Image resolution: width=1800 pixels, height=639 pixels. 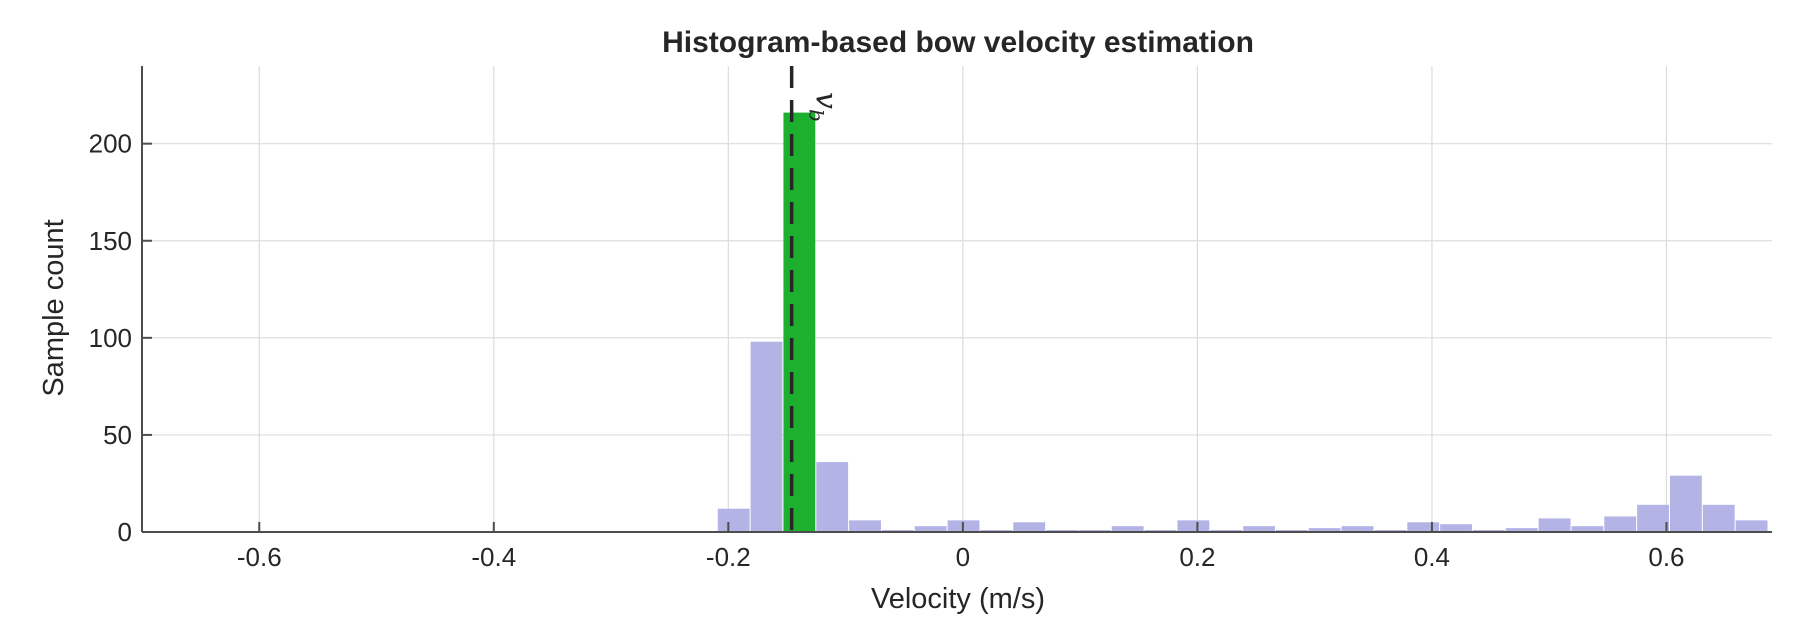 I want to click on y-tick-label: 50, so click(x=117, y=435).